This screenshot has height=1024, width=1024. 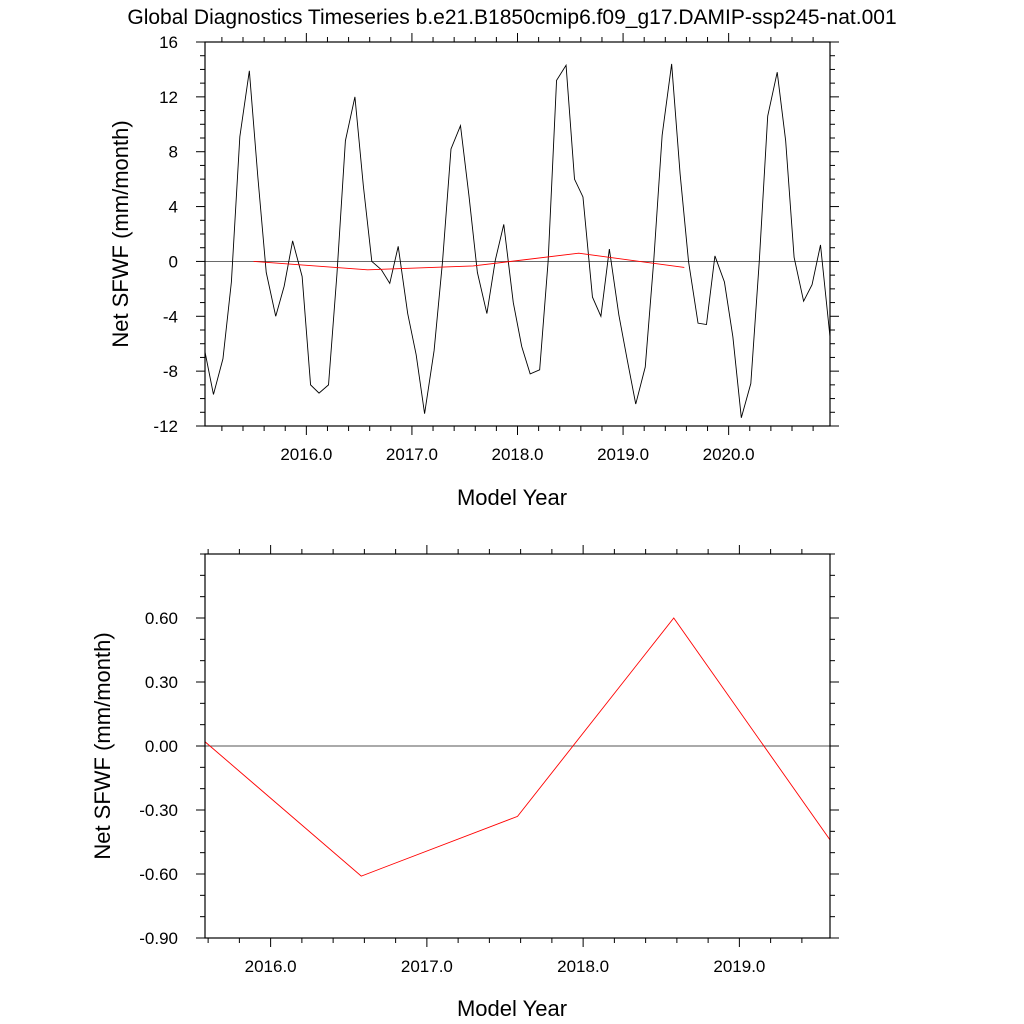 What do you see at coordinates (518, 454) in the screenshot?
I see `top-panel-x-tick-label: 2018.0` at bounding box center [518, 454].